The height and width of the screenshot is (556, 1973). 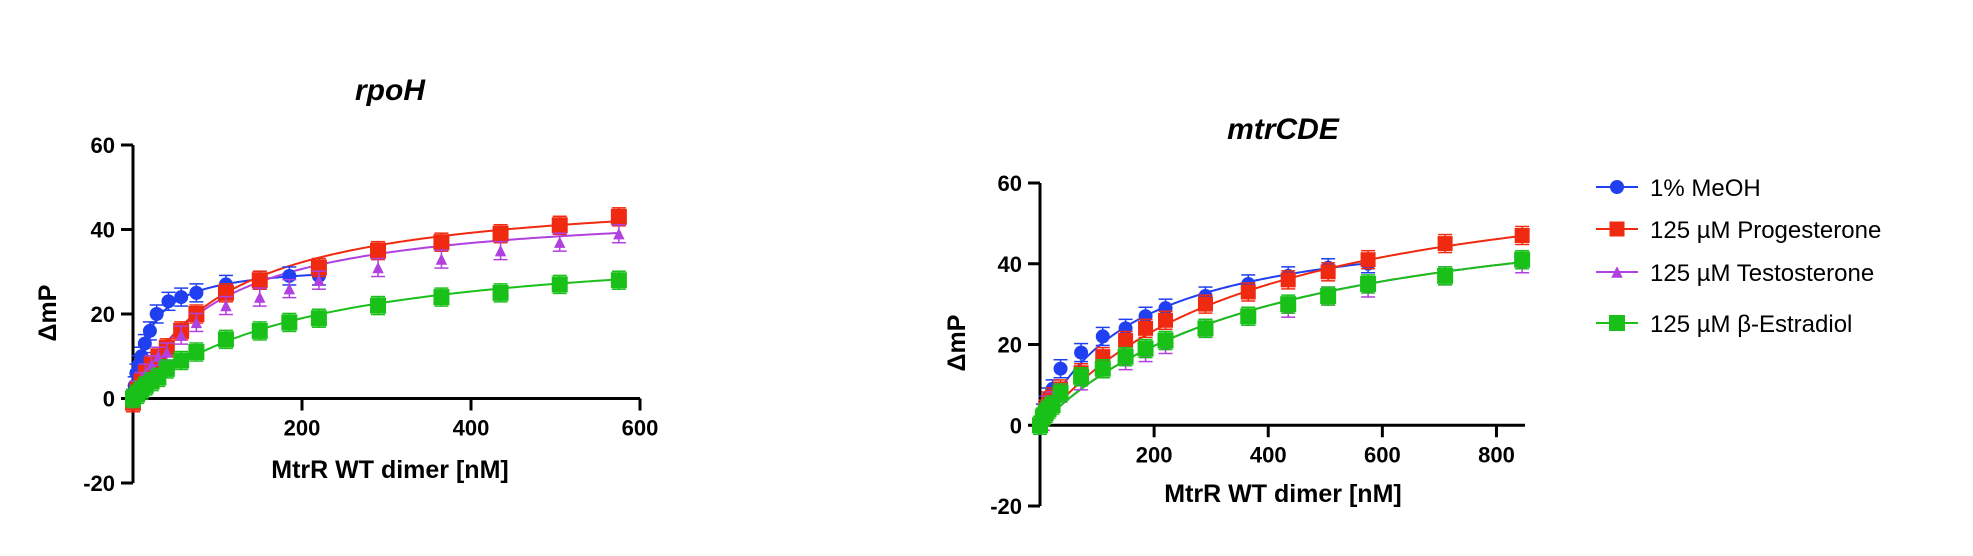 I want to click on legend-item-estradiol: 125 µM β-Estradiol, so click(x=1724, y=324).